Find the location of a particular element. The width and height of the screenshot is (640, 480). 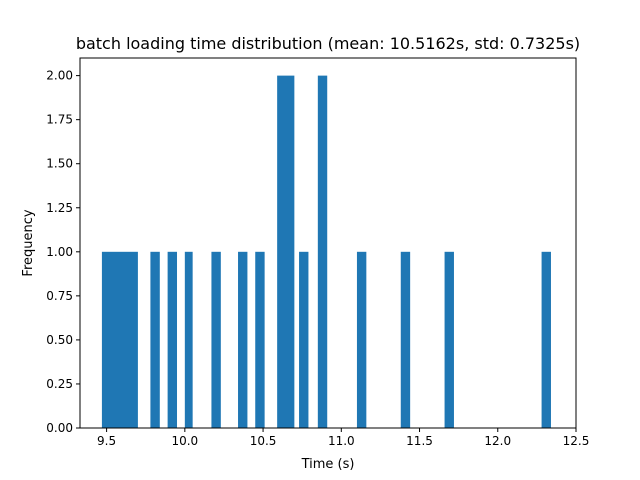

y-tick-label: 0.50 is located at coordinates (59, 340).